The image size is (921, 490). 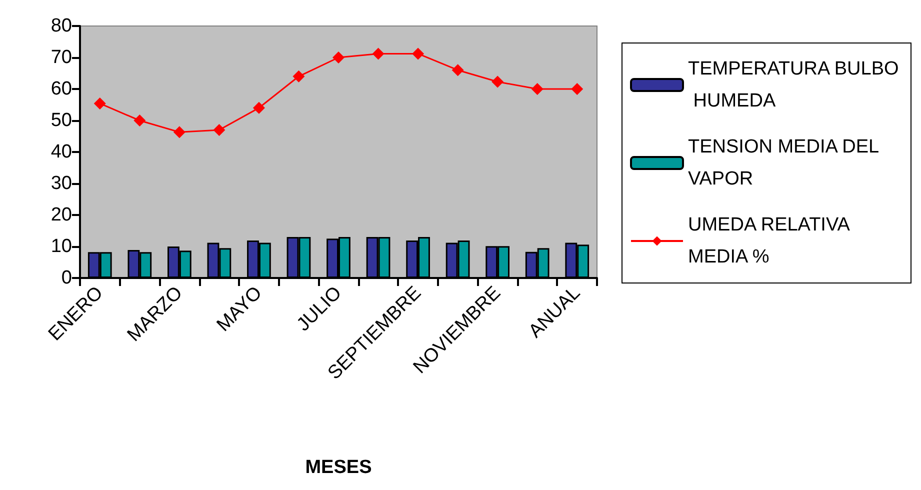 What do you see at coordinates (793, 85) in the screenshot?
I see `legend-label: TEMPERATURA BULBO HUMEDA` at bounding box center [793, 85].